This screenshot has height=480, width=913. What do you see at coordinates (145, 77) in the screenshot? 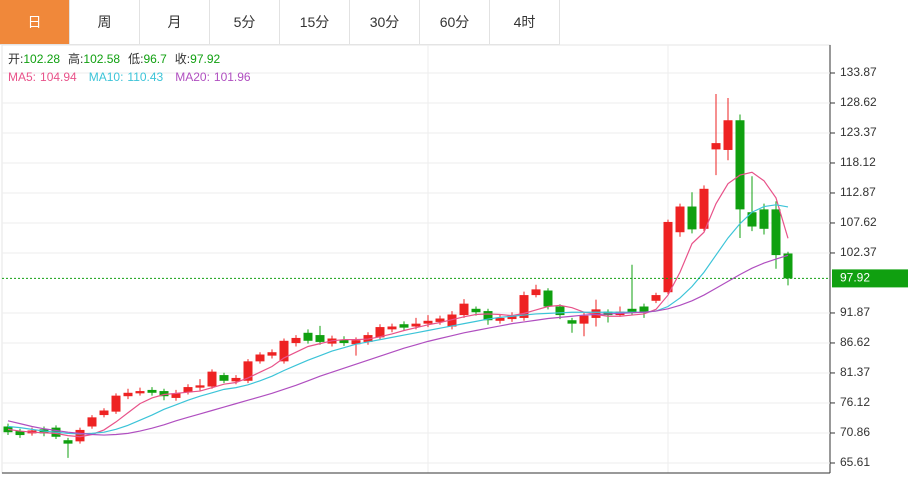
I see `ma-value: 110.43` at bounding box center [145, 77].